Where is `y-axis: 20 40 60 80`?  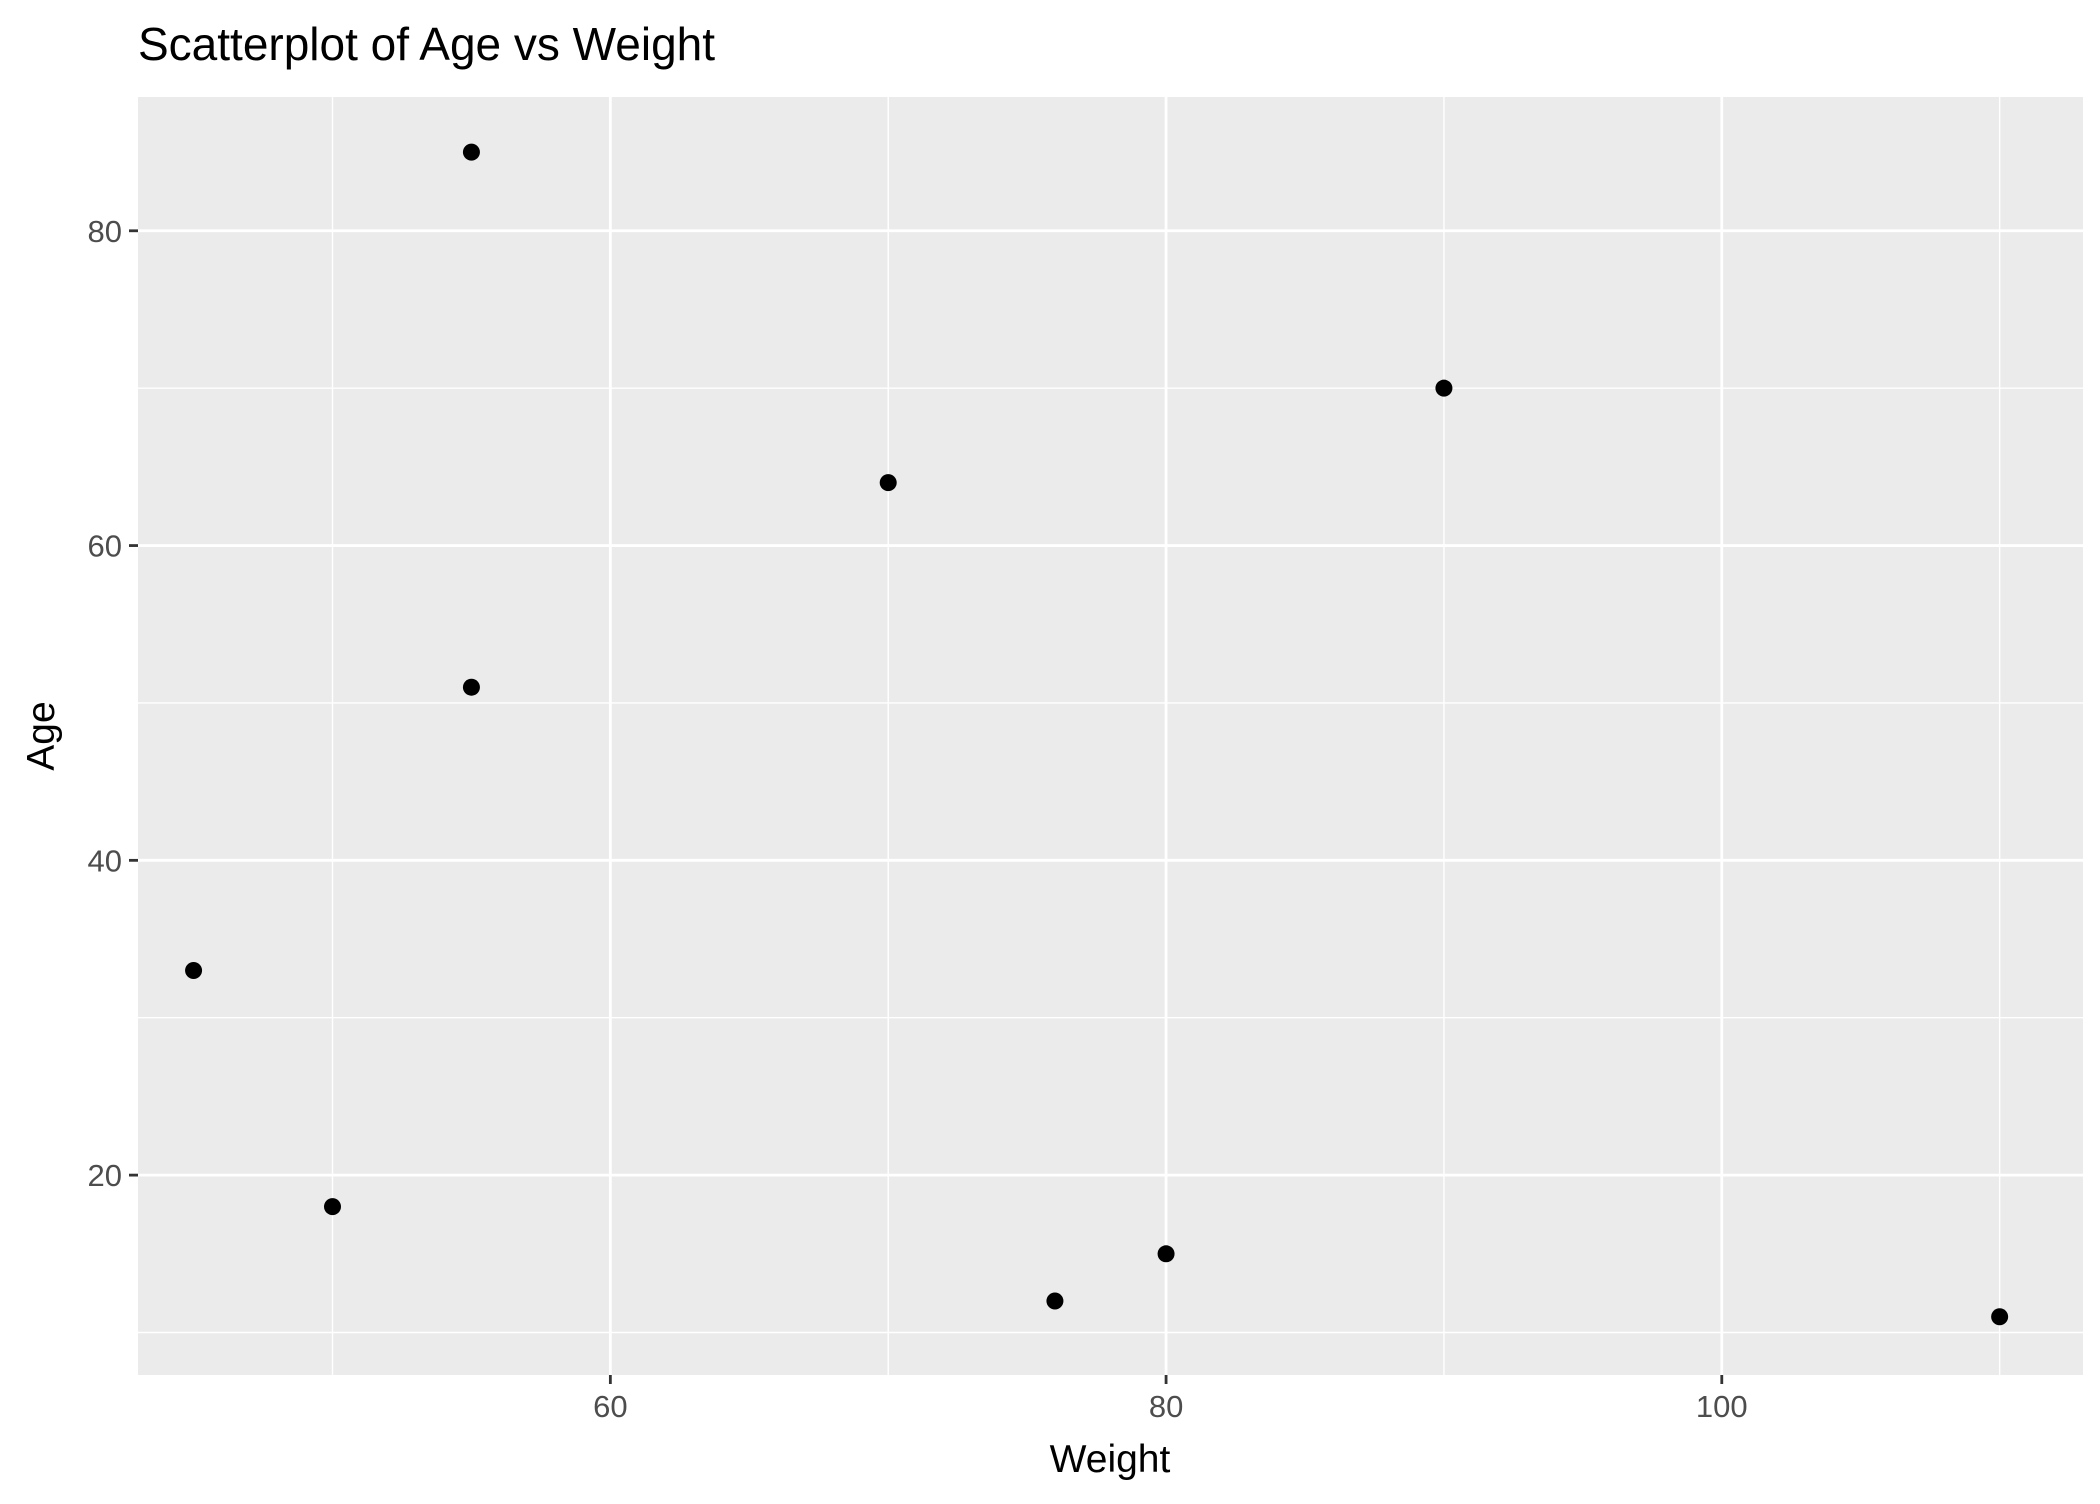
y-axis: 20 40 60 80 is located at coordinates (113, 703).